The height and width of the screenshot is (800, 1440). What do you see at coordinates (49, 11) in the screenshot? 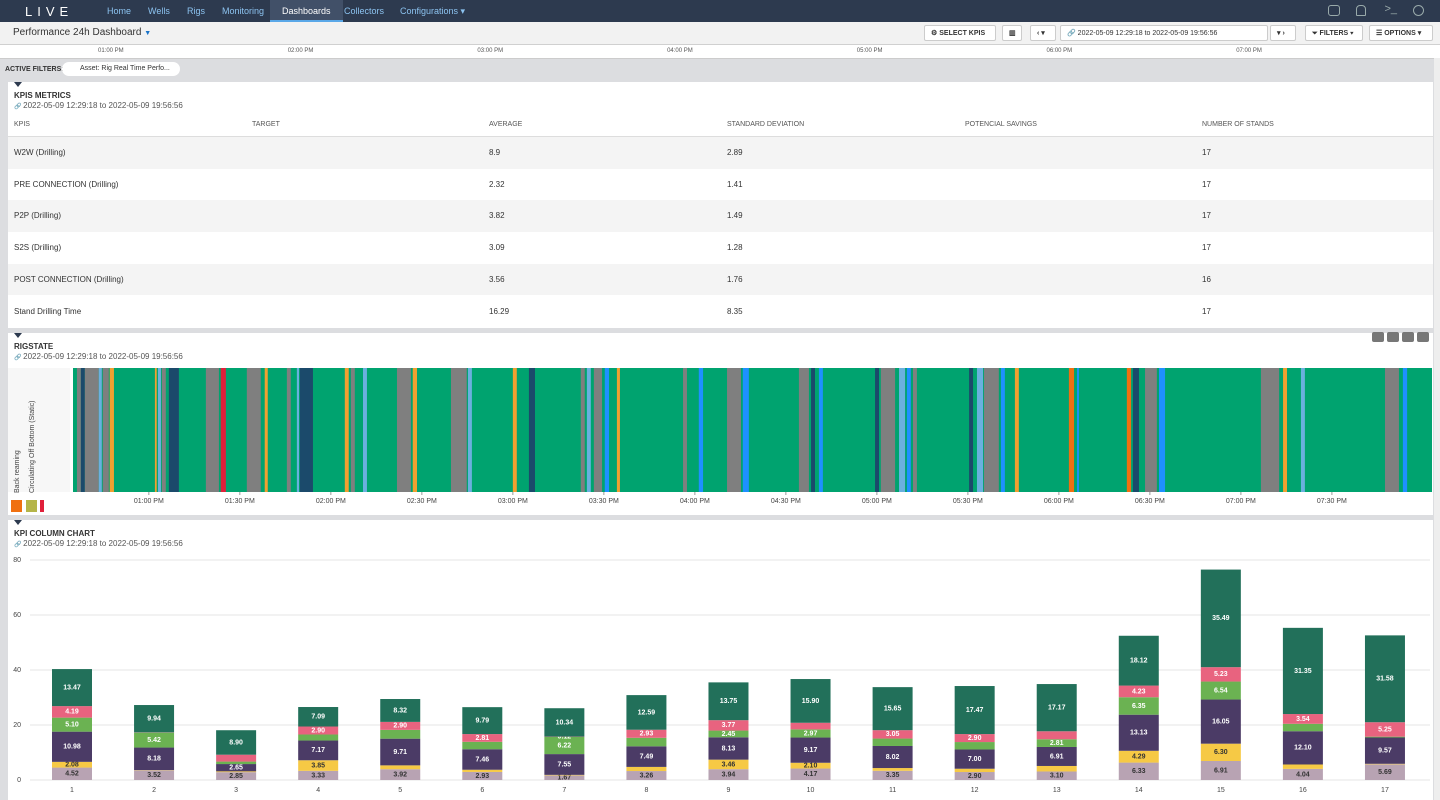
I see `logo: LIVE` at bounding box center [49, 11].